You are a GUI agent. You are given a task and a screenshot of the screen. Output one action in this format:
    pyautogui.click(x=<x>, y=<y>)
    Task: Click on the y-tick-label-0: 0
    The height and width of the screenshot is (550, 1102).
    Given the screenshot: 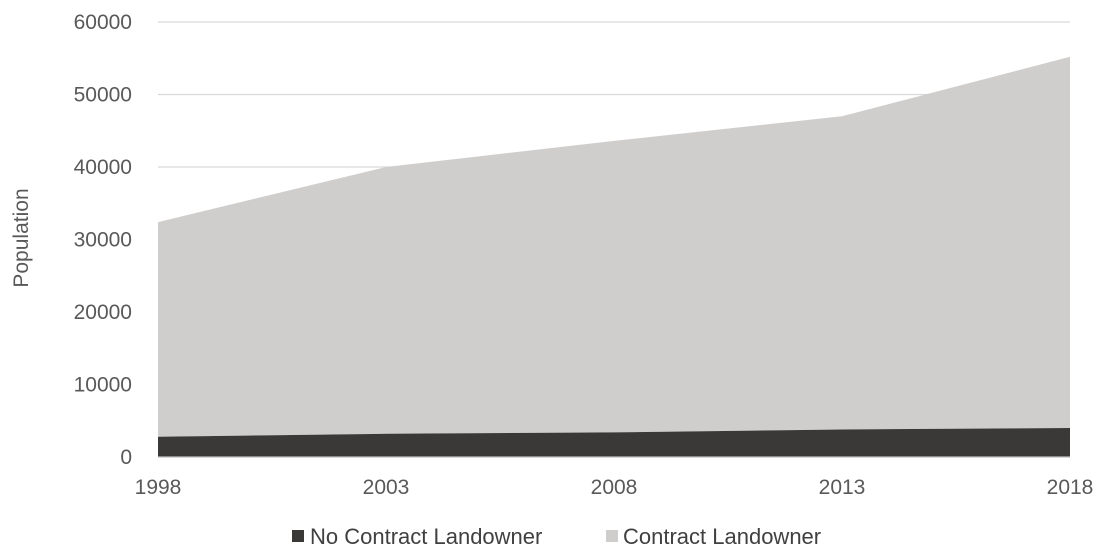 What is the action you would take?
    pyautogui.click(x=126, y=457)
    